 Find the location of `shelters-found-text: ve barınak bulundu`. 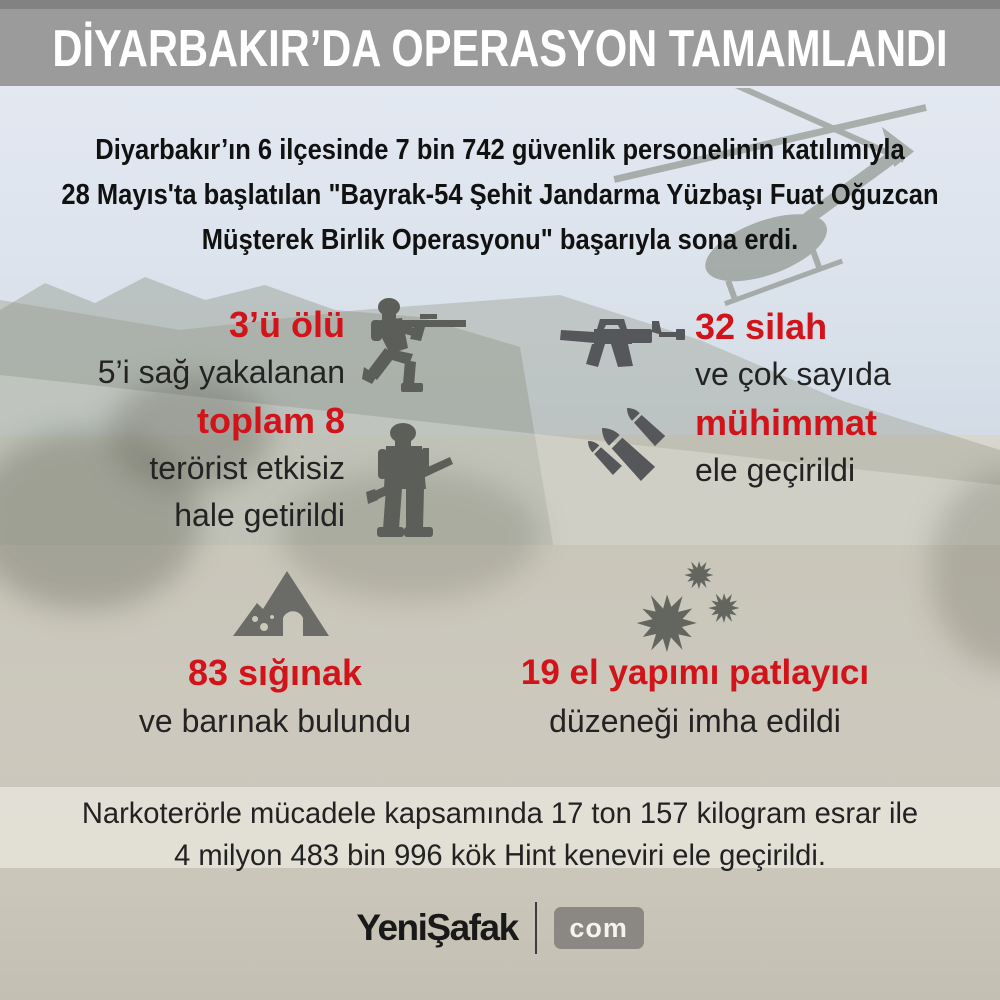

shelters-found-text: ve barınak bulundu is located at coordinates (275, 721).